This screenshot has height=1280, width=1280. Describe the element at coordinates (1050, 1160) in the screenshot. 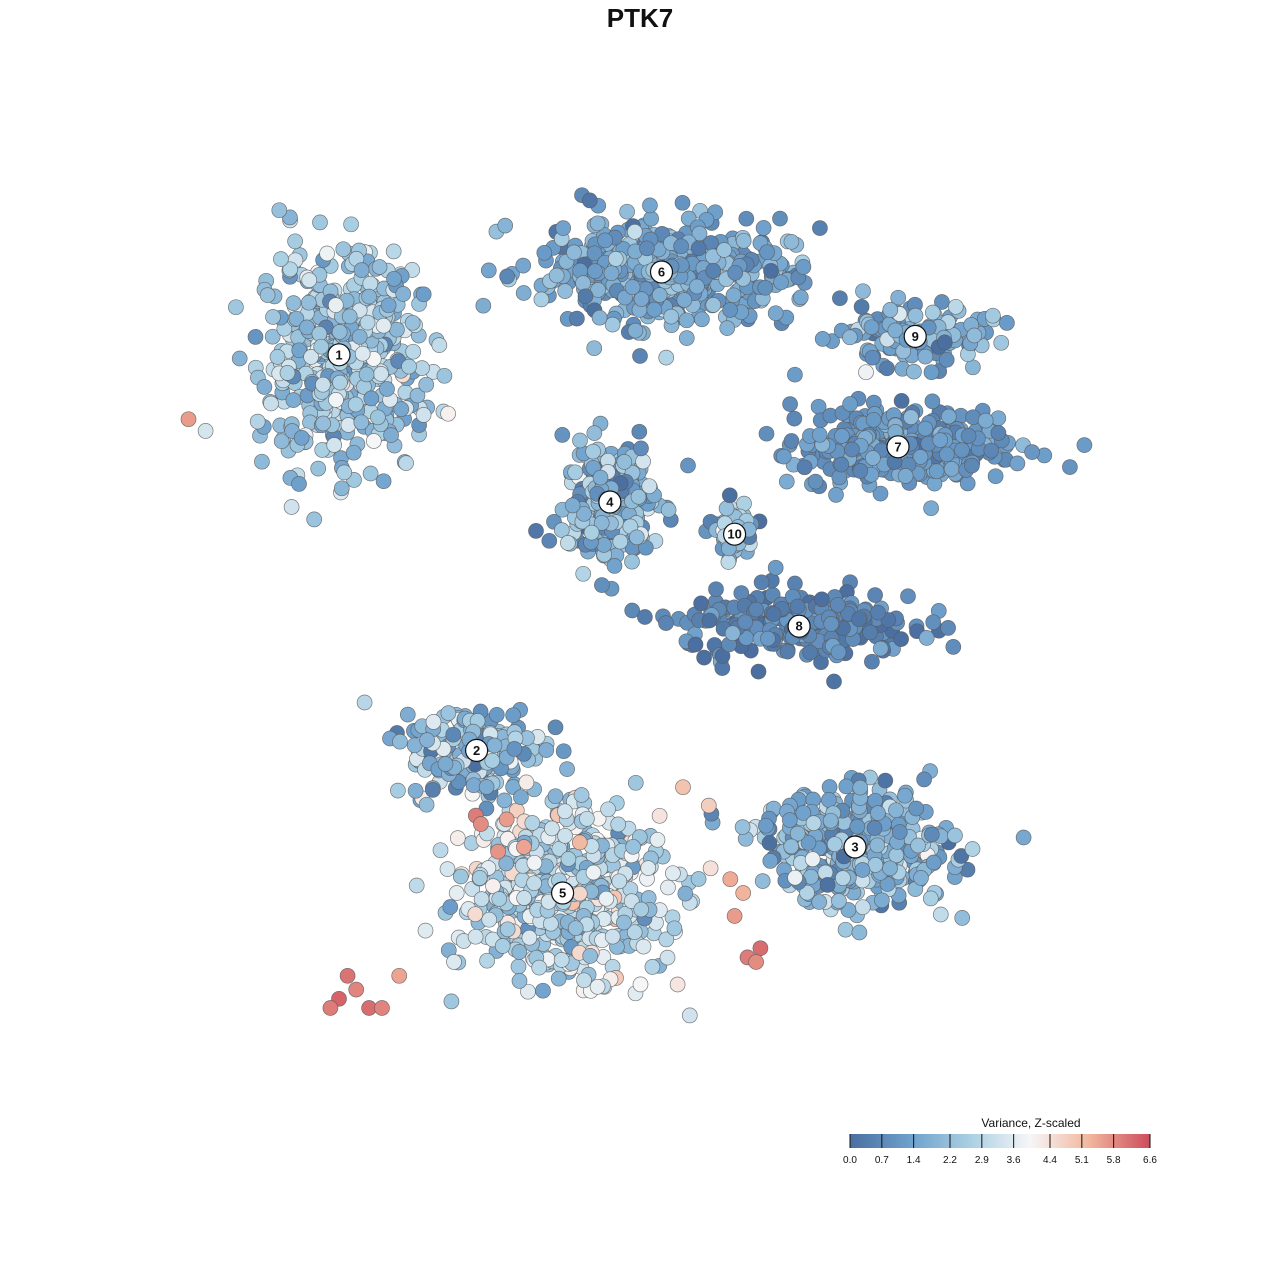

I see `legend-tick-label: 4.4` at that location.